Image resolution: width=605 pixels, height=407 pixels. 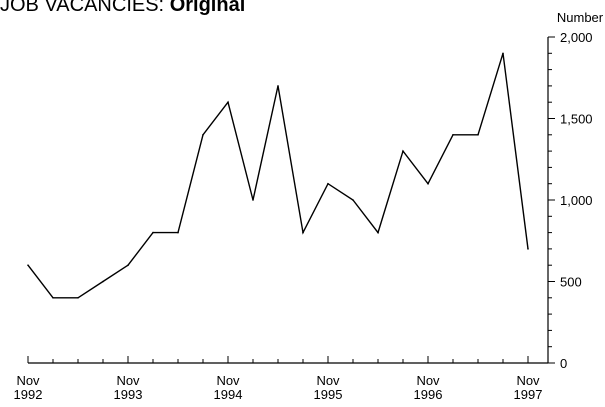 I want to click on x-tick-label-year: 1997, so click(x=528, y=394).